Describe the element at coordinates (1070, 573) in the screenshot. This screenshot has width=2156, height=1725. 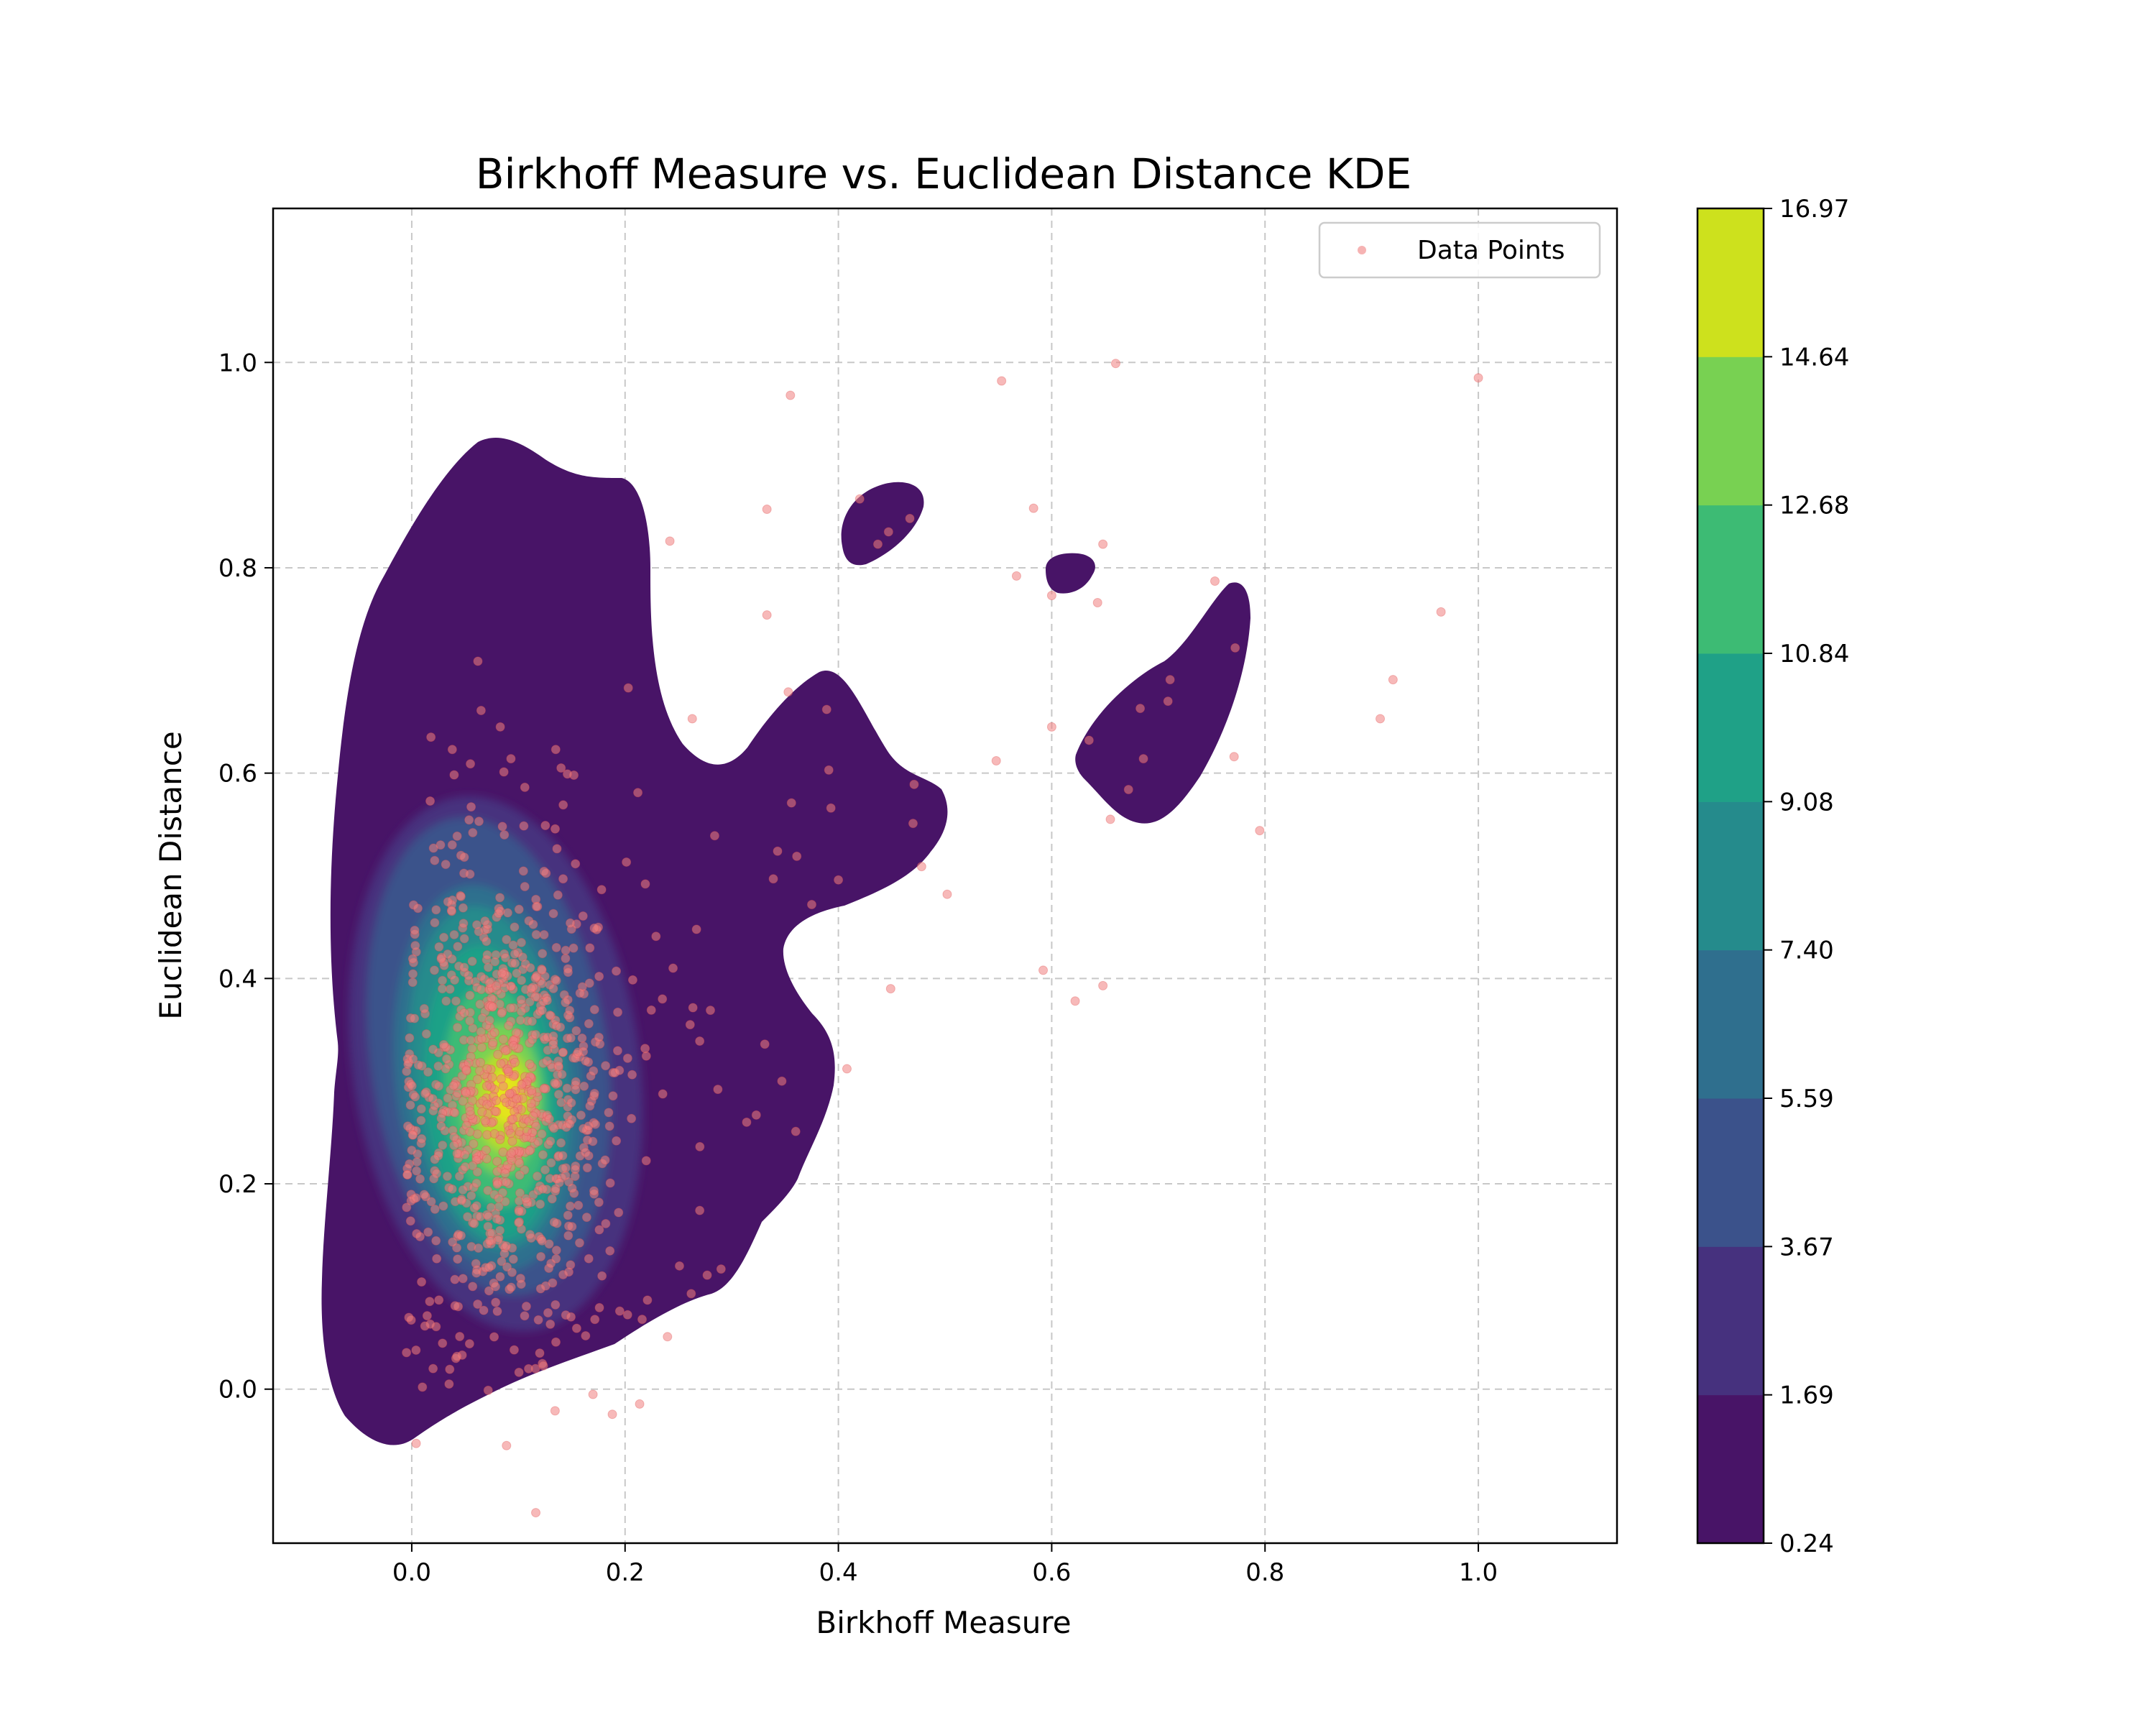
I see `kde-level-1-island-b` at that location.